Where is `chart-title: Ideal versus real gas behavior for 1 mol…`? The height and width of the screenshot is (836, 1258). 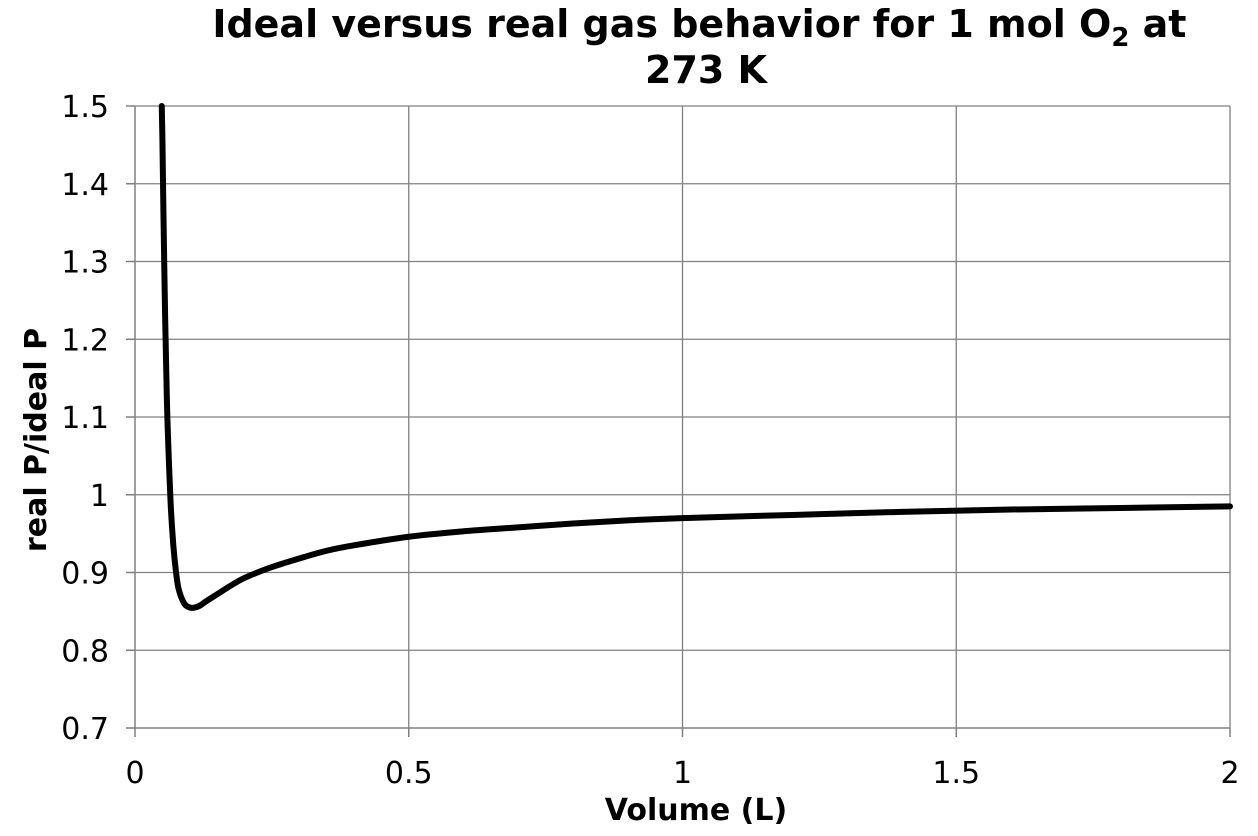
chart-title: Ideal versus real gas behavior for 1 mol… is located at coordinates (705, 47).